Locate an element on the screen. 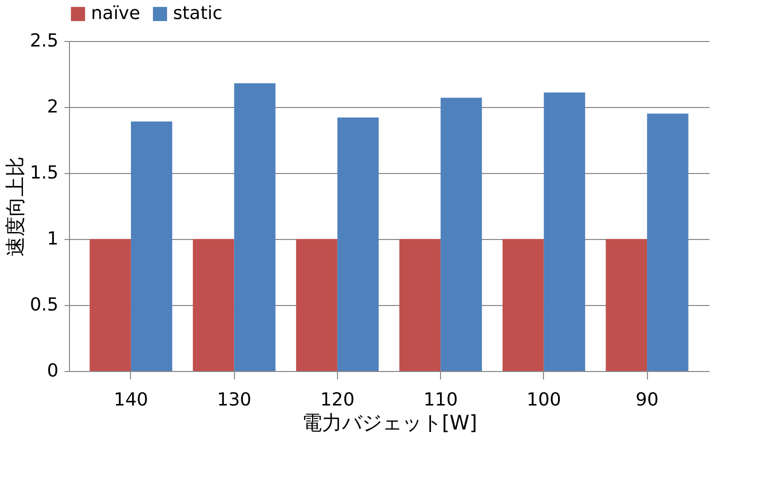  legend-label: static is located at coordinates (197, 13).